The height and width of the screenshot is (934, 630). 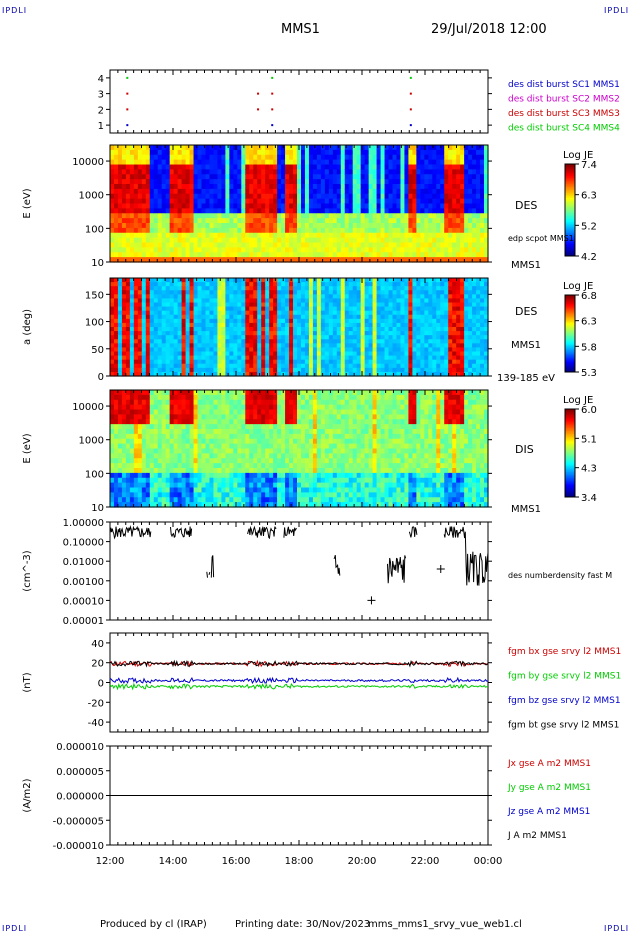 What do you see at coordinates (570, 333) in the screenshot?
I see `des-pitch-colorbar` at bounding box center [570, 333].